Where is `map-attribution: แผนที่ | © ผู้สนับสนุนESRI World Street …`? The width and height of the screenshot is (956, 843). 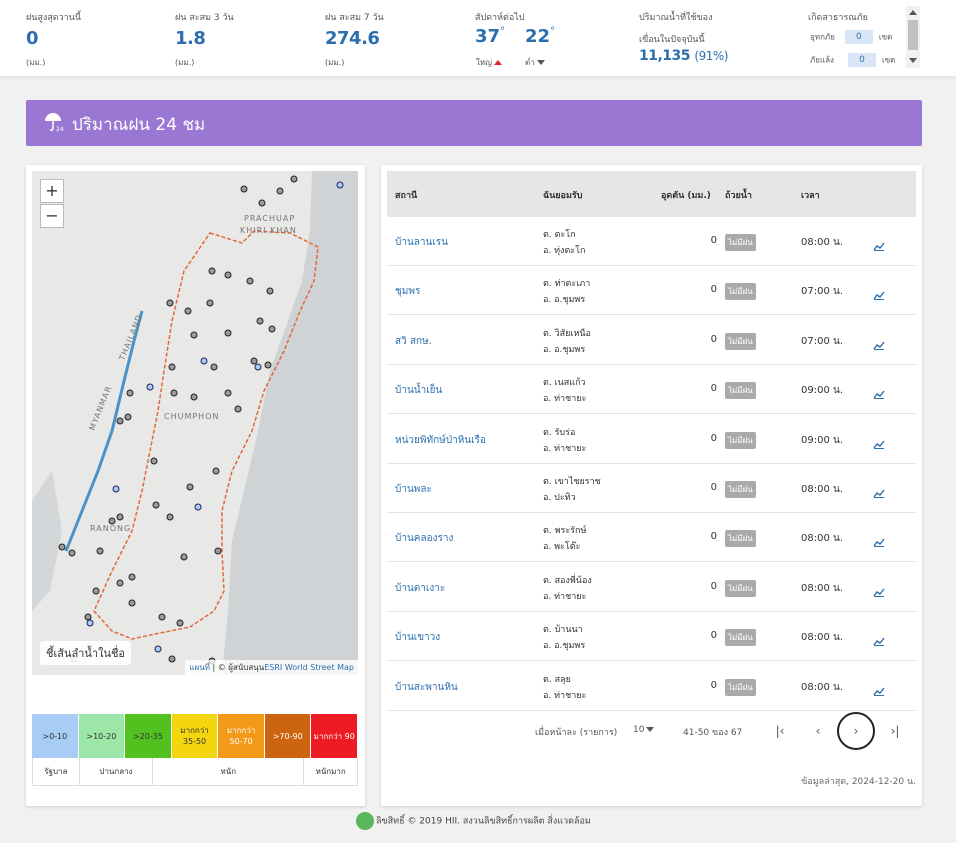 map-attribution: แผนที่ | © ผู้สนับสนุนESRI World Street … is located at coordinates (271, 667).